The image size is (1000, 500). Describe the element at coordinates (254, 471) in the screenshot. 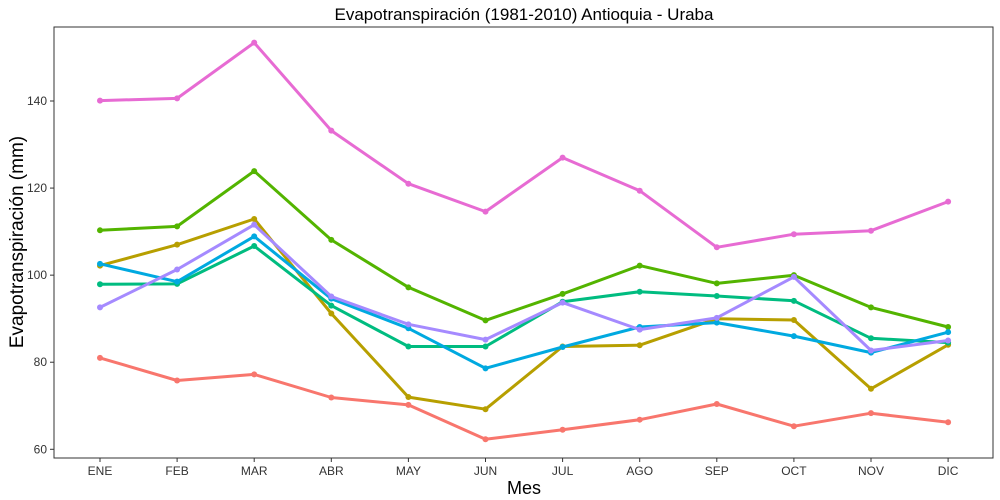

I see `x-tick-label: MAR` at that location.